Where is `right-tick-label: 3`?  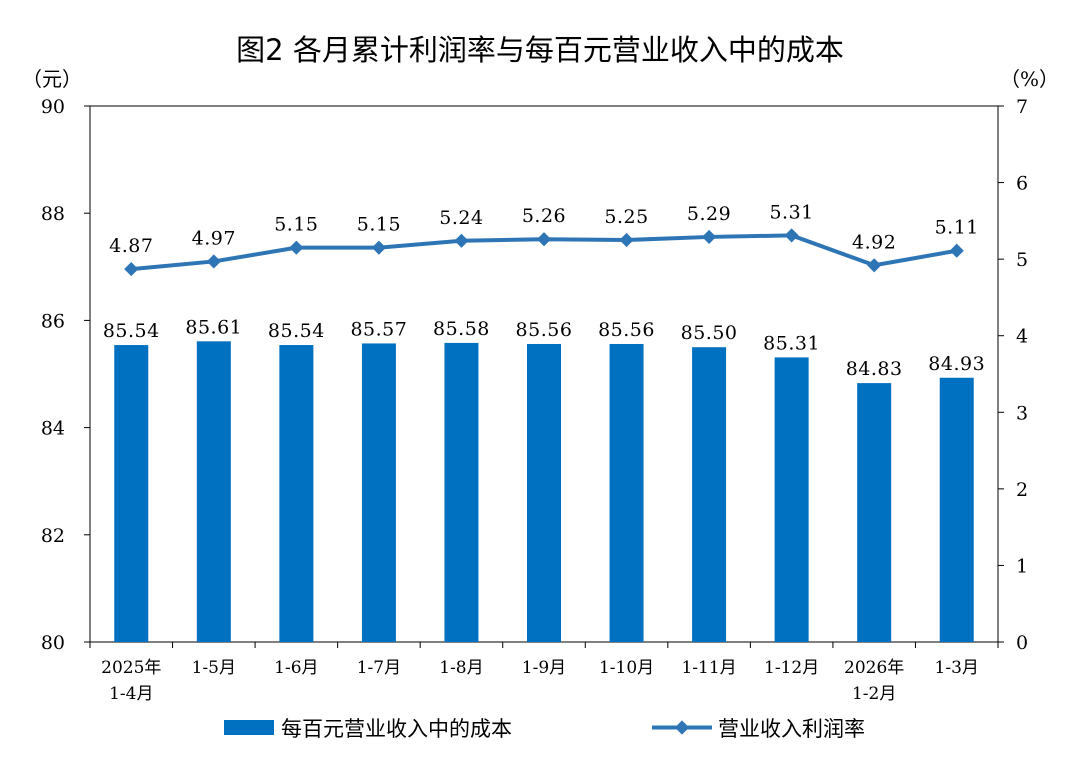
right-tick-label: 3 is located at coordinates (1022, 413).